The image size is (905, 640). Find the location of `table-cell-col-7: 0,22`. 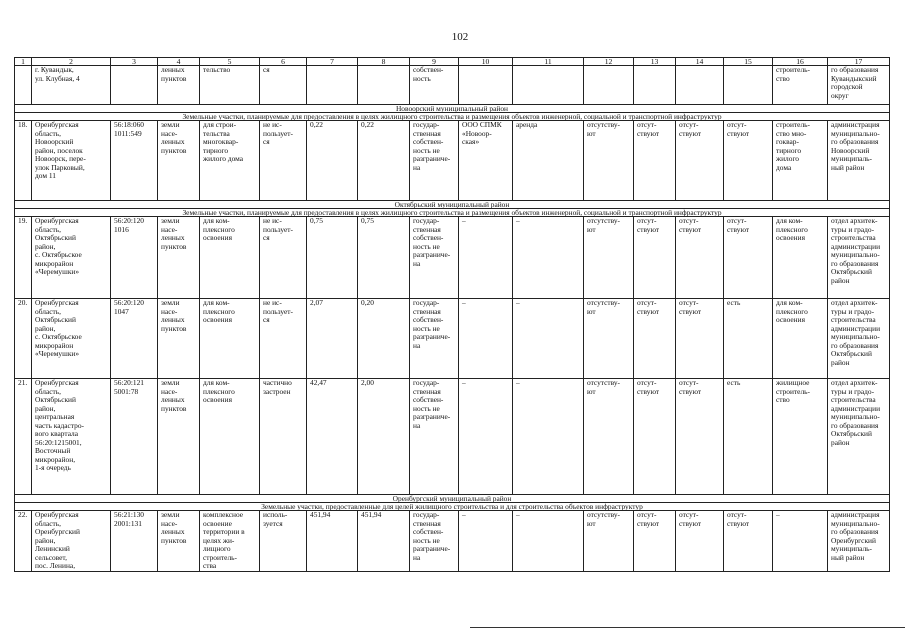

table-cell-col-7: 0,22 is located at coordinates (332, 160).